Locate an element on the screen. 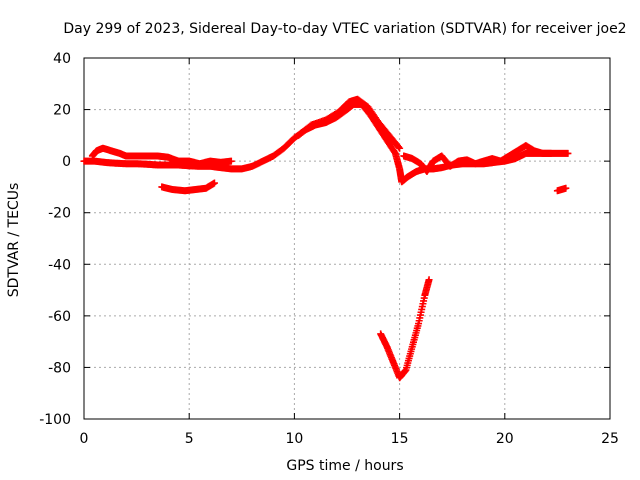 Image resolution: width=640 pixels, height=480 pixels. x-tick-label: 20 is located at coordinates (505, 439).